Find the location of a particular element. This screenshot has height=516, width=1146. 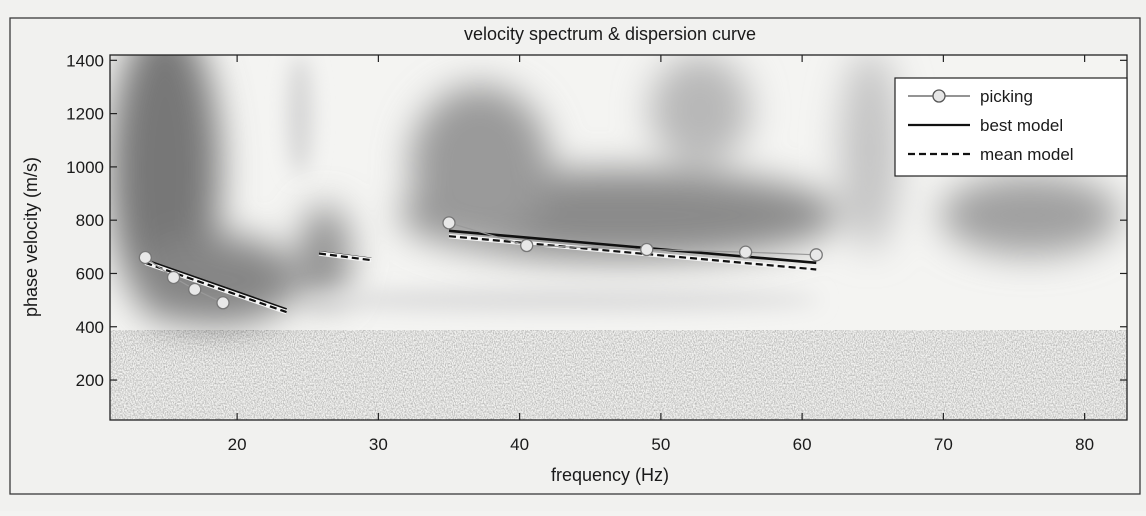

picking-line is located at coordinates (184, 280).